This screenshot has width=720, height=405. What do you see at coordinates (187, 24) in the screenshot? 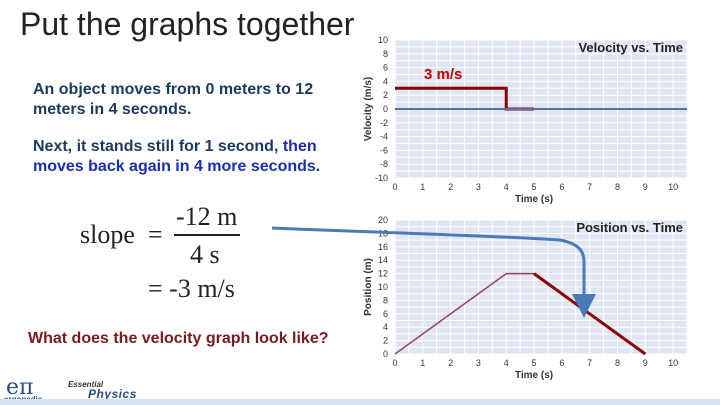
I see `slide-title: Put the graphs together` at bounding box center [187, 24].